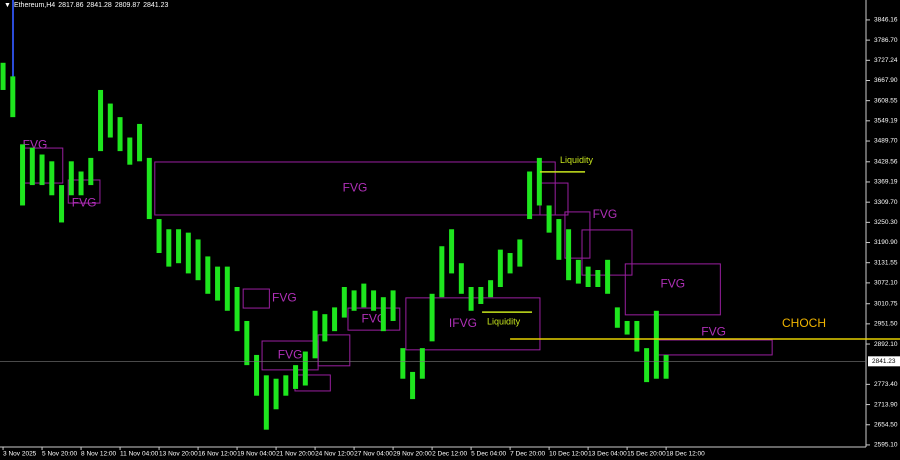 The width and height of the screenshot is (900, 460). I want to click on y-tick-label: 3369.19, so click(886, 182).